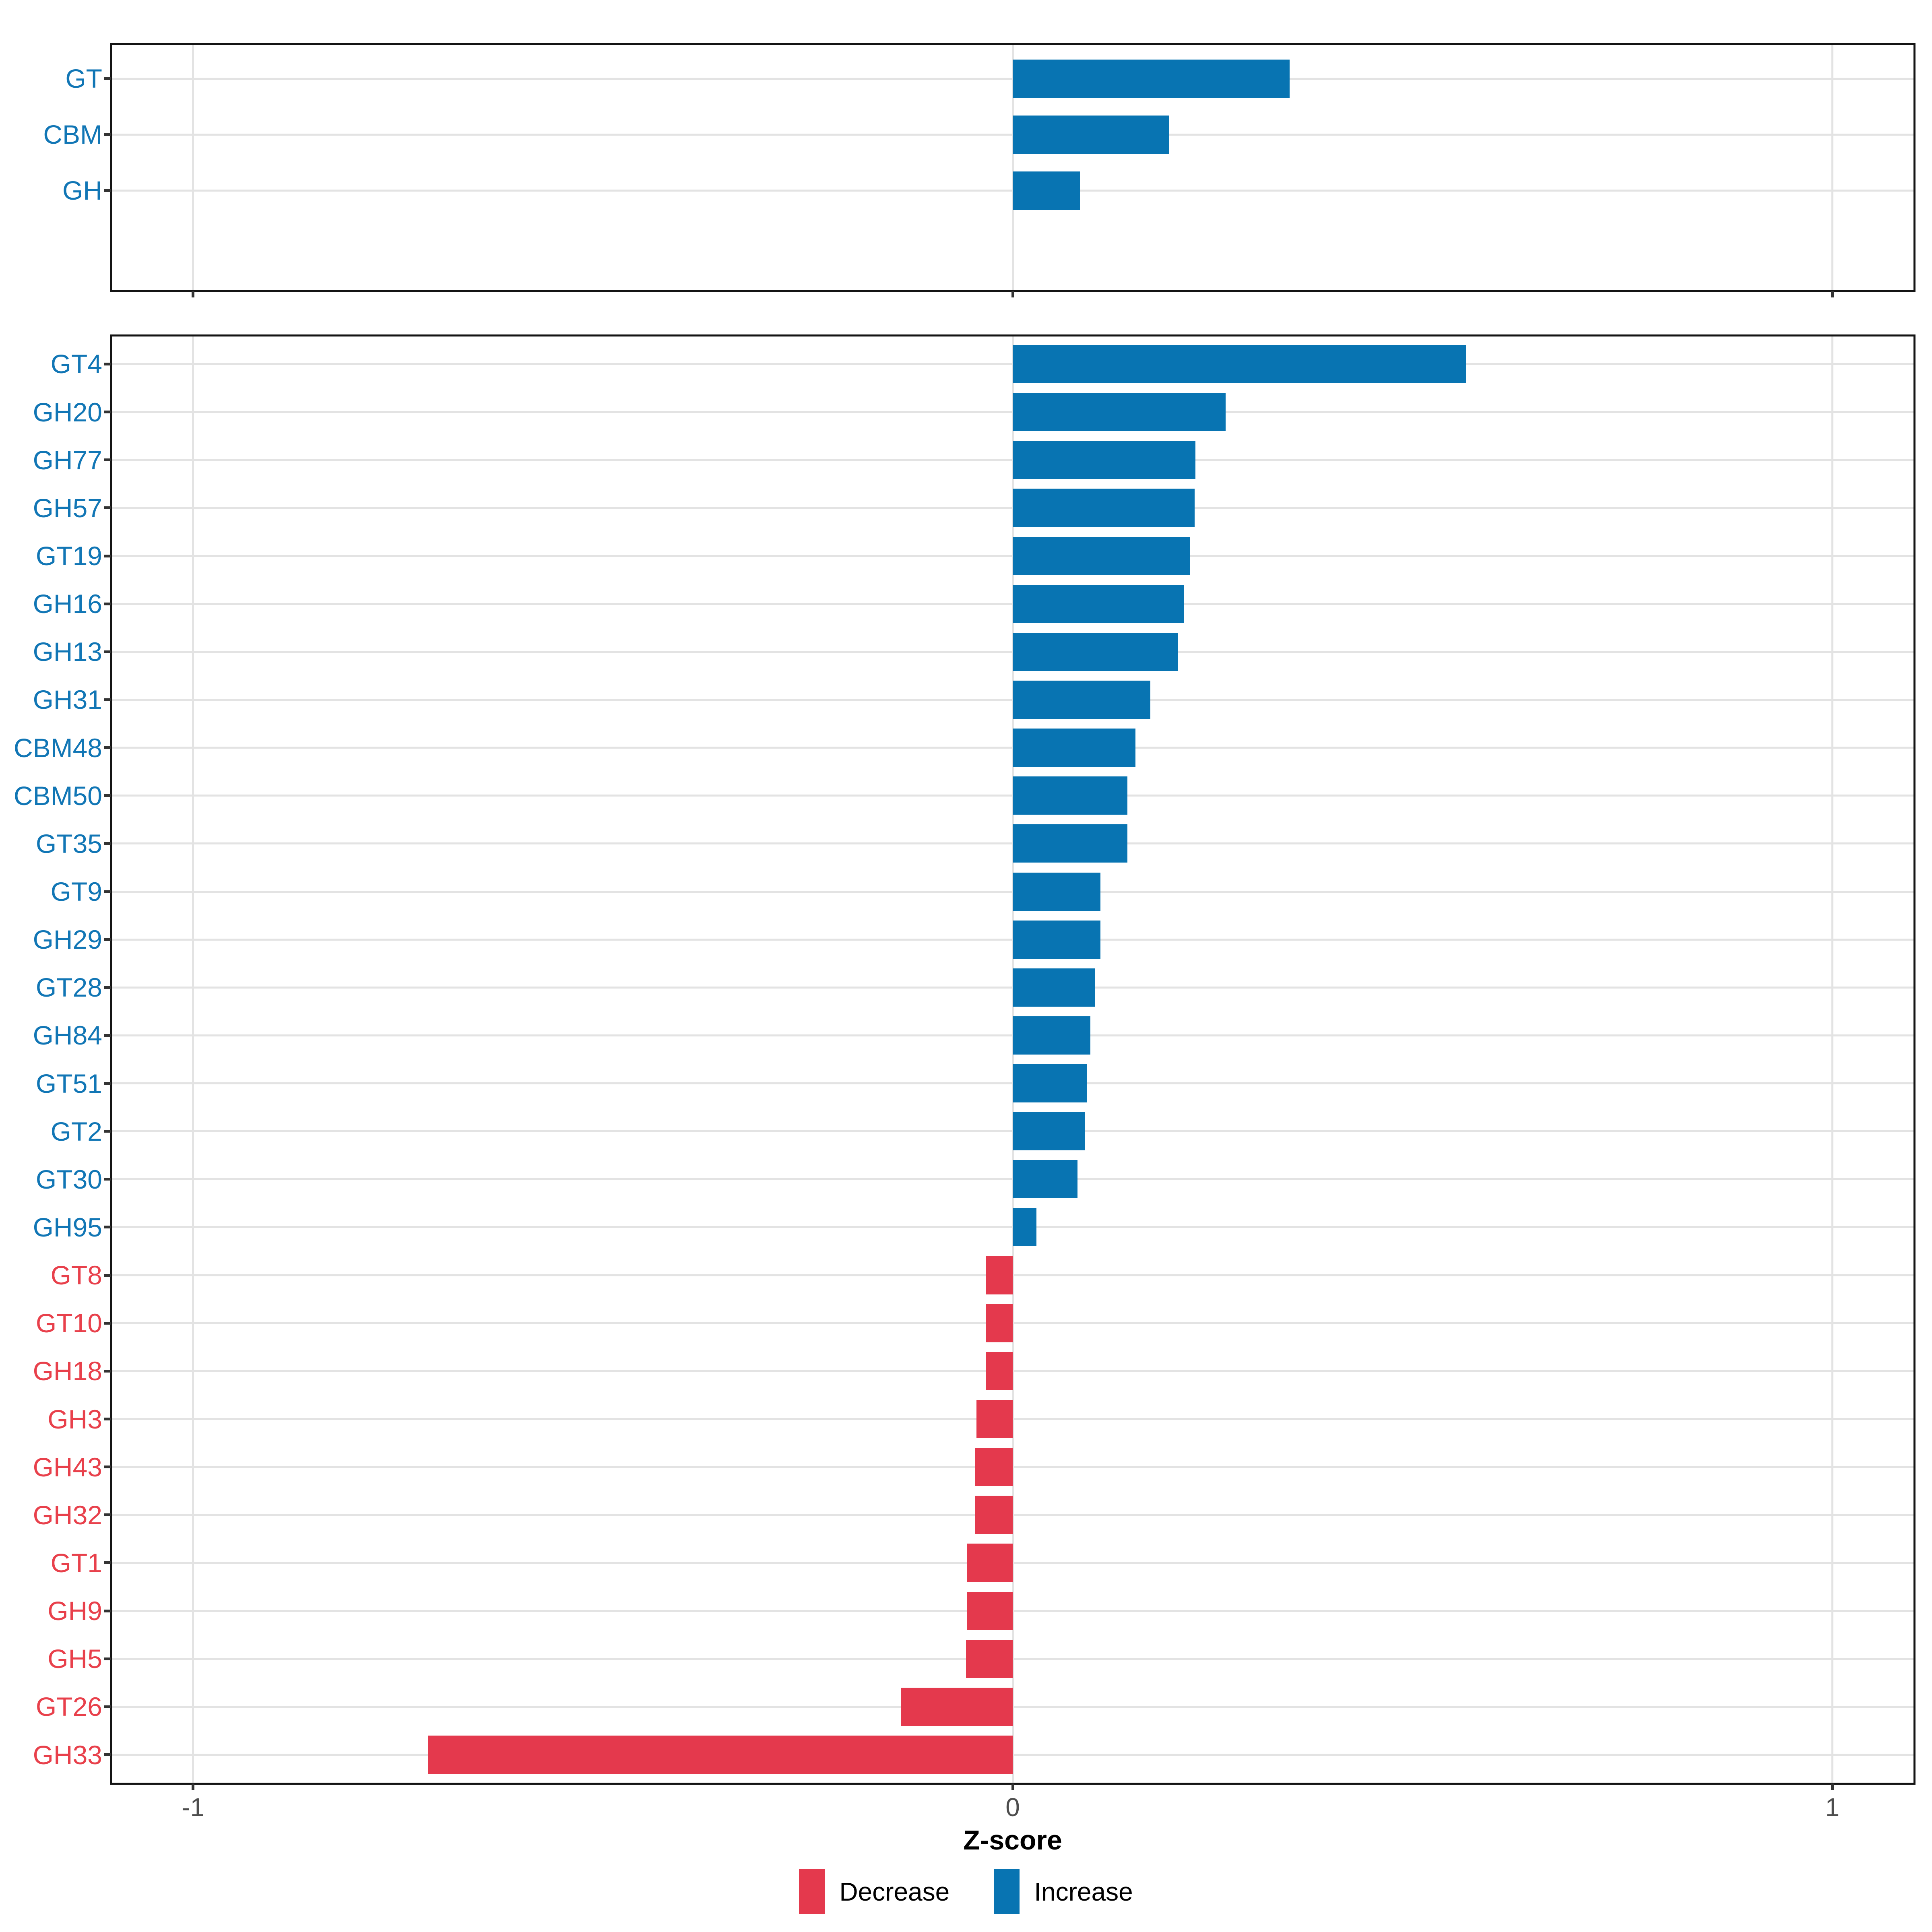 This screenshot has height=1932, width=1932. I want to click on y-axis-label-GT30: GT30, so click(68, 1179).